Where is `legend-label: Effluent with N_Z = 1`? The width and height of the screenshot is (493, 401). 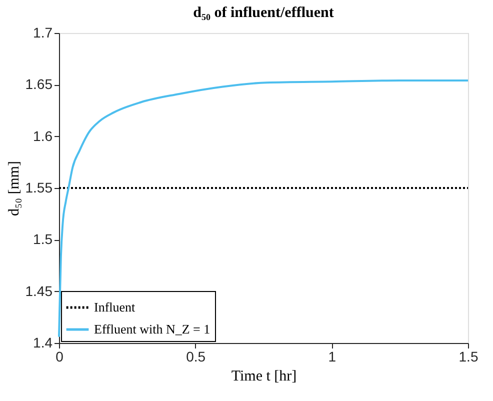 legend-label: Effluent with N_Z = 1 is located at coordinates (152, 329).